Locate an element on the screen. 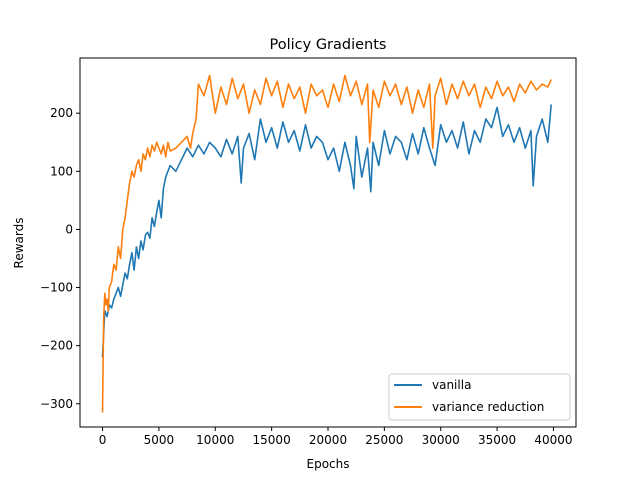 The width and height of the screenshot is (640, 480). x-tick-label: 10000 is located at coordinates (215, 440).